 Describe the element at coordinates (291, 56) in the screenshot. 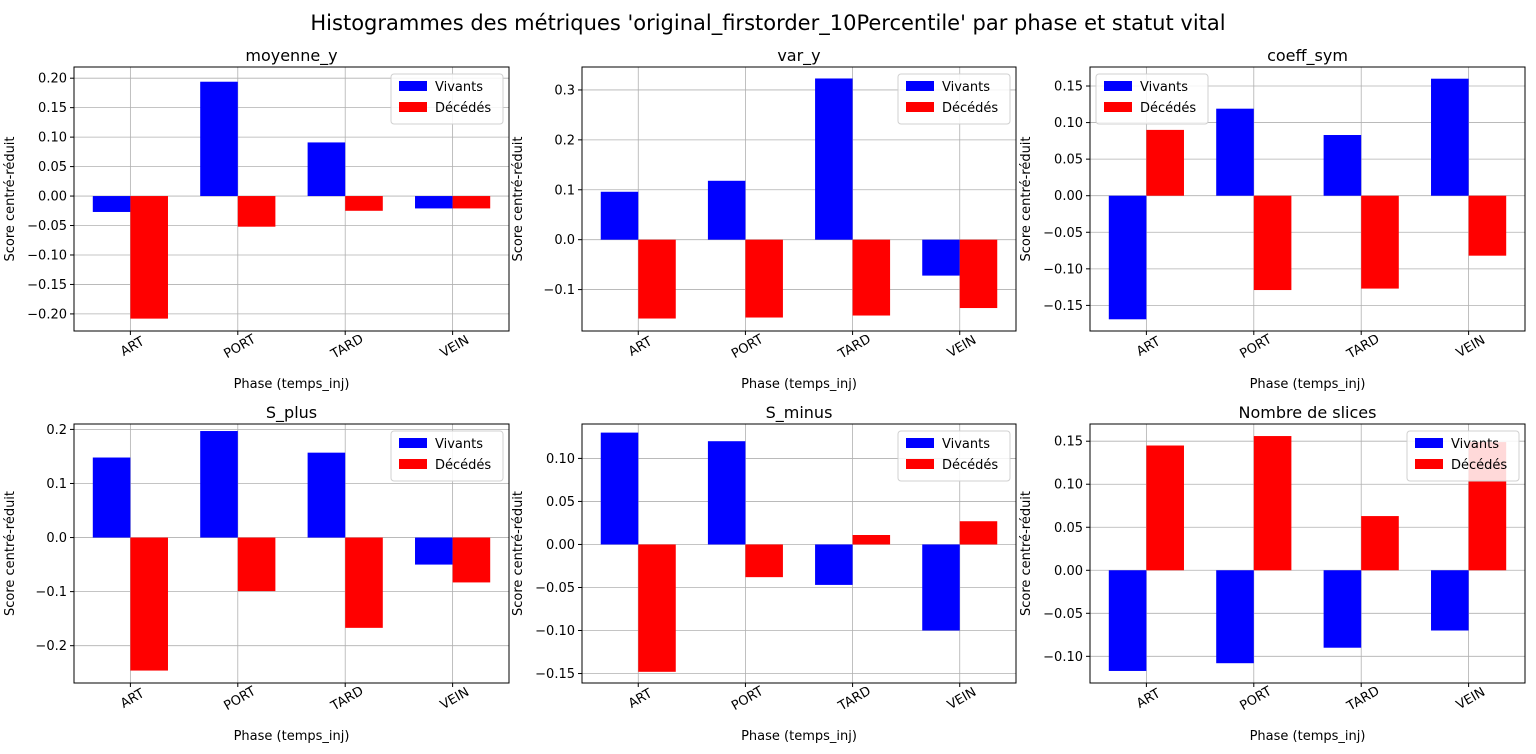

I see `subplot-title: moyenne_y` at that location.